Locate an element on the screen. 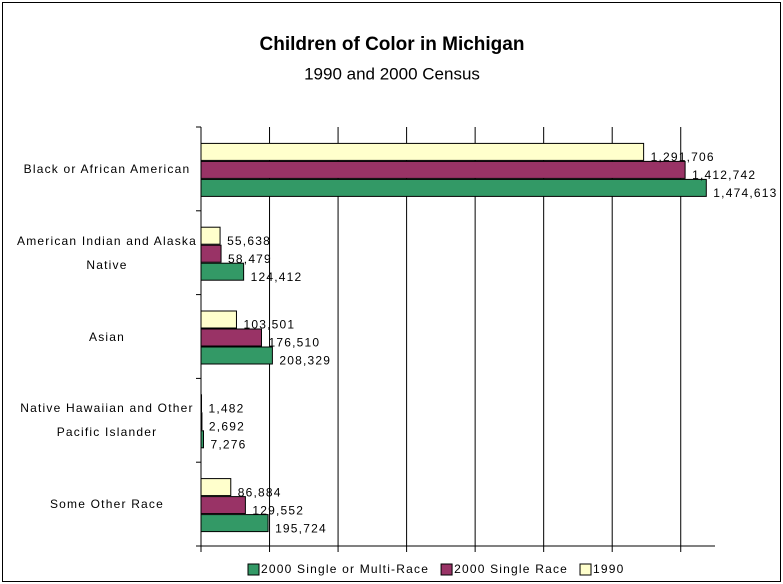  y-tick-label: Asian is located at coordinates (107, 336).